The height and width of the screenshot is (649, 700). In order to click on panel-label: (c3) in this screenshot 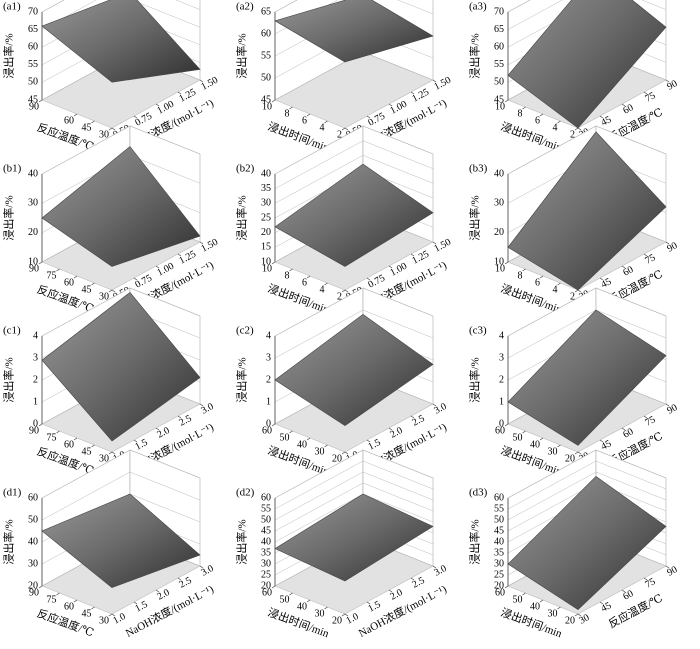, I will do `click(478, 331)`.